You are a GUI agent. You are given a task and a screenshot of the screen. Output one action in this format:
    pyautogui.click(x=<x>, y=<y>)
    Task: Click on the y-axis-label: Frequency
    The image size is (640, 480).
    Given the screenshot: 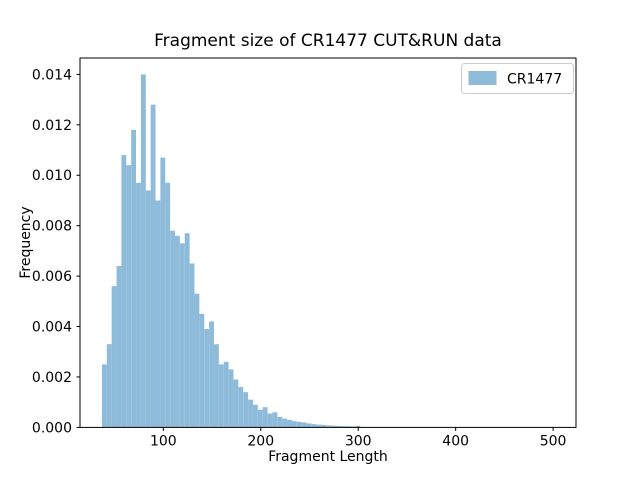 What is the action you would take?
    pyautogui.click(x=26, y=242)
    